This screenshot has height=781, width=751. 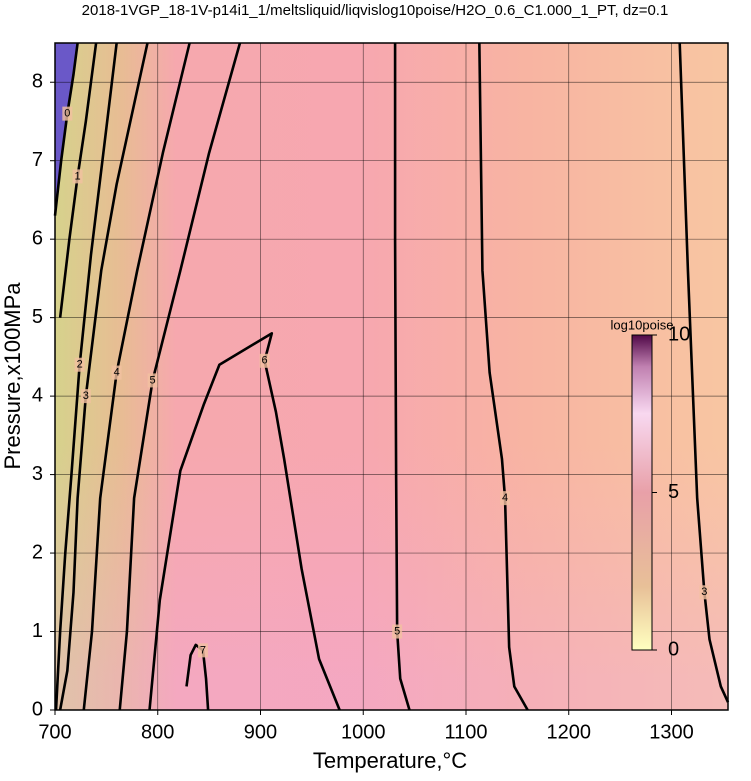 What do you see at coordinates (673, 649) in the screenshot?
I see `colorbar-tick-label: 0` at bounding box center [673, 649].